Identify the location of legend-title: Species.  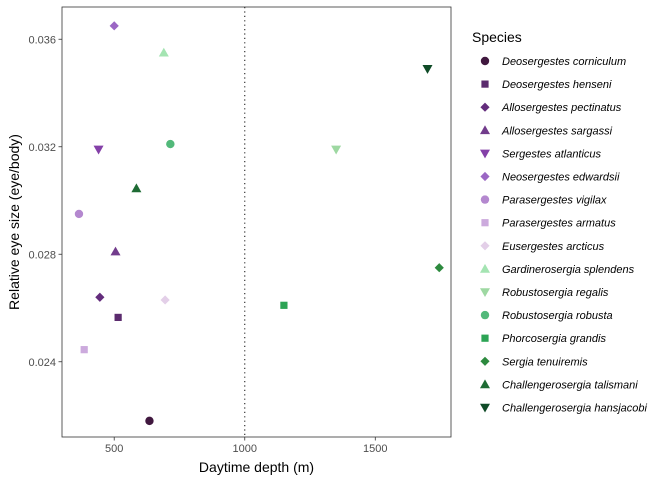
(497, 37).